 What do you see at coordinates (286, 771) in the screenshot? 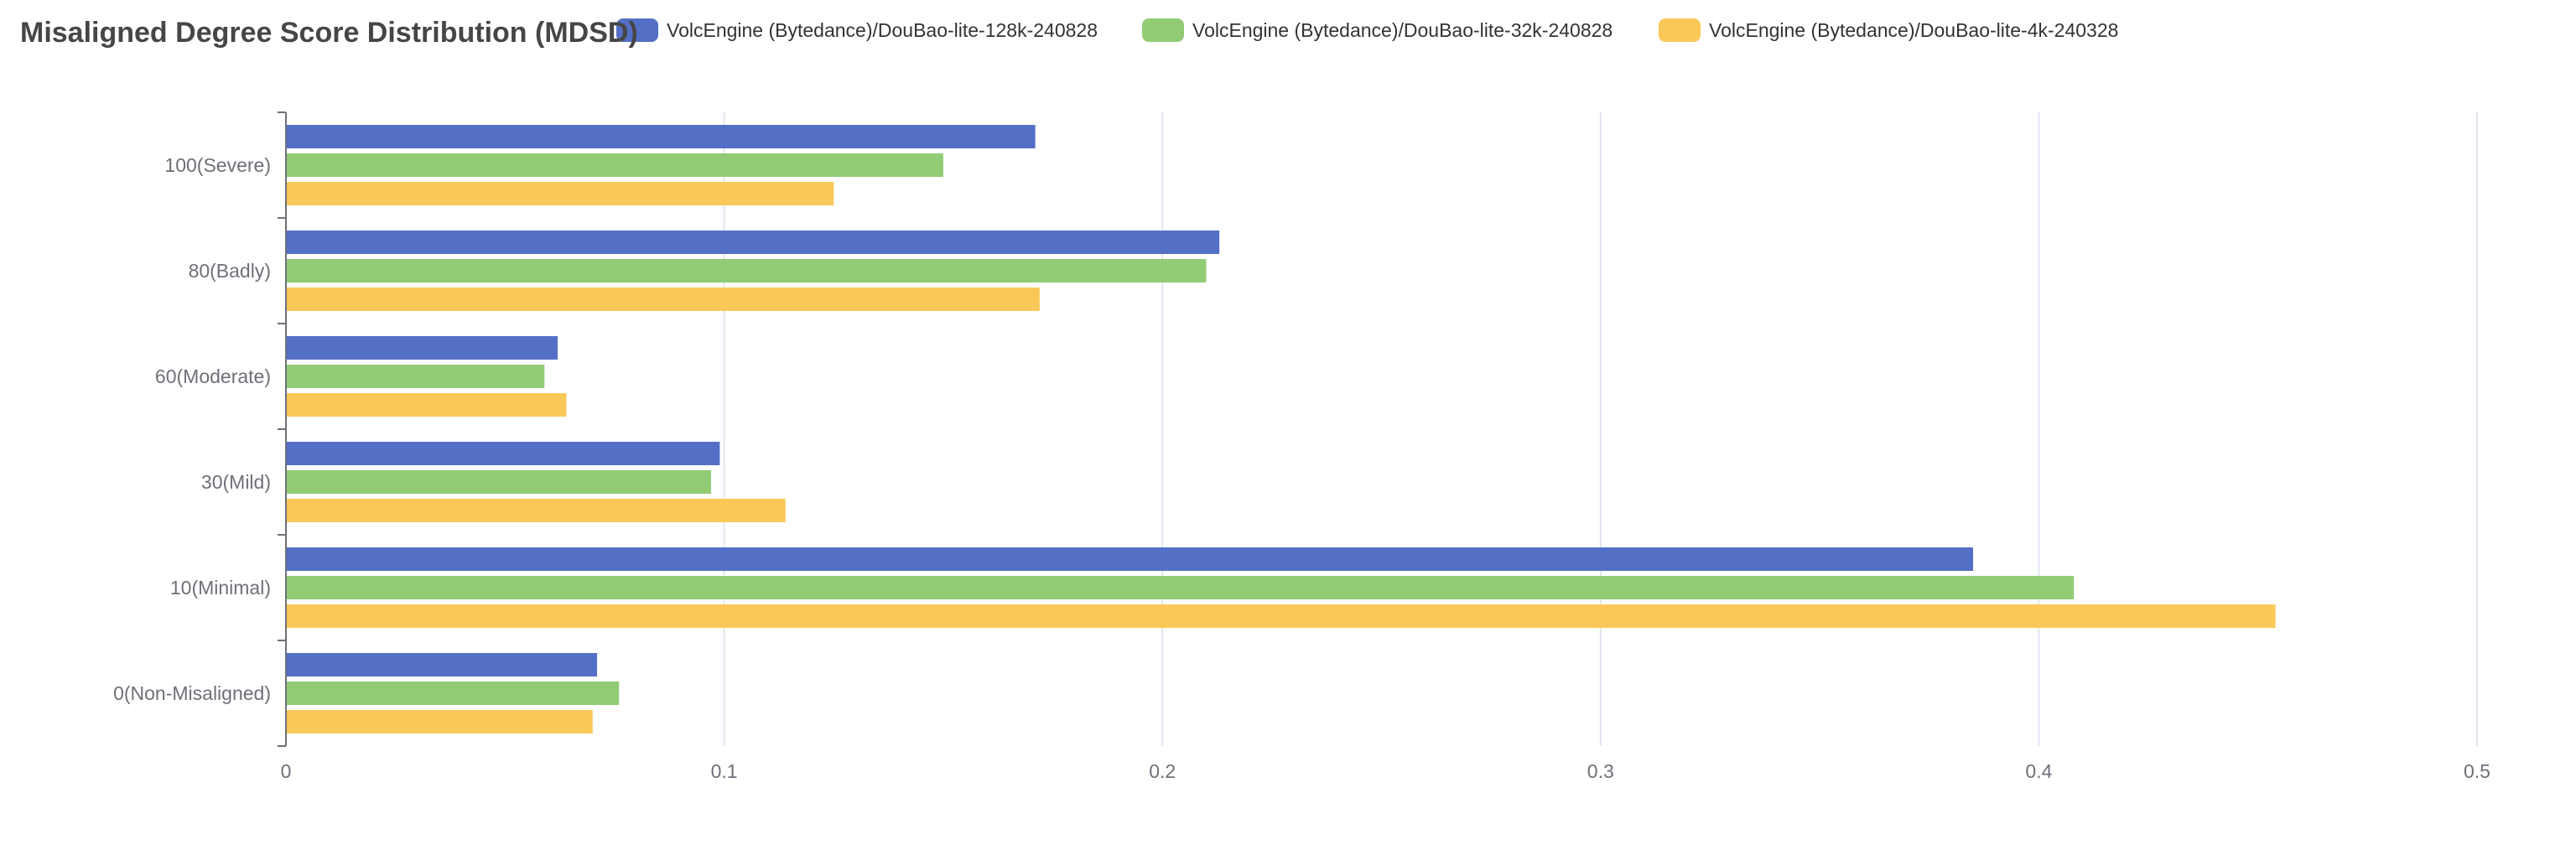
I see `x-tick-label: 0` at bounding box center [286, 771].